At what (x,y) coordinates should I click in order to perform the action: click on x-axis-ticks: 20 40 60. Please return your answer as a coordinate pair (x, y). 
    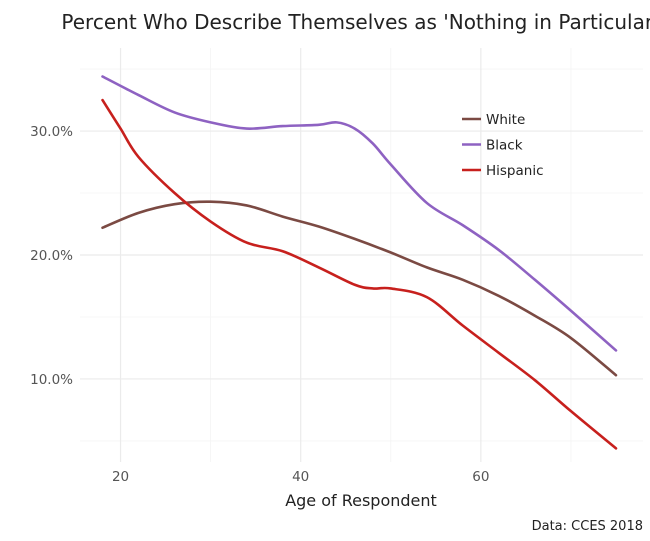
    Looking at the image, I should click on (301, 477).